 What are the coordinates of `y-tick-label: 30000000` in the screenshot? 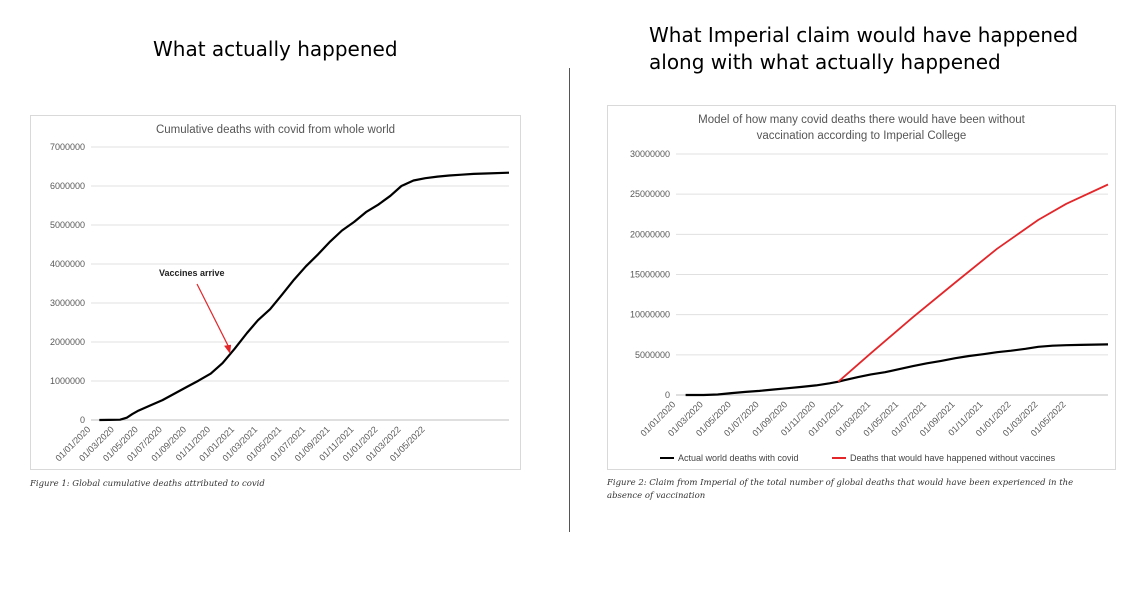 It's located at (650, 154).